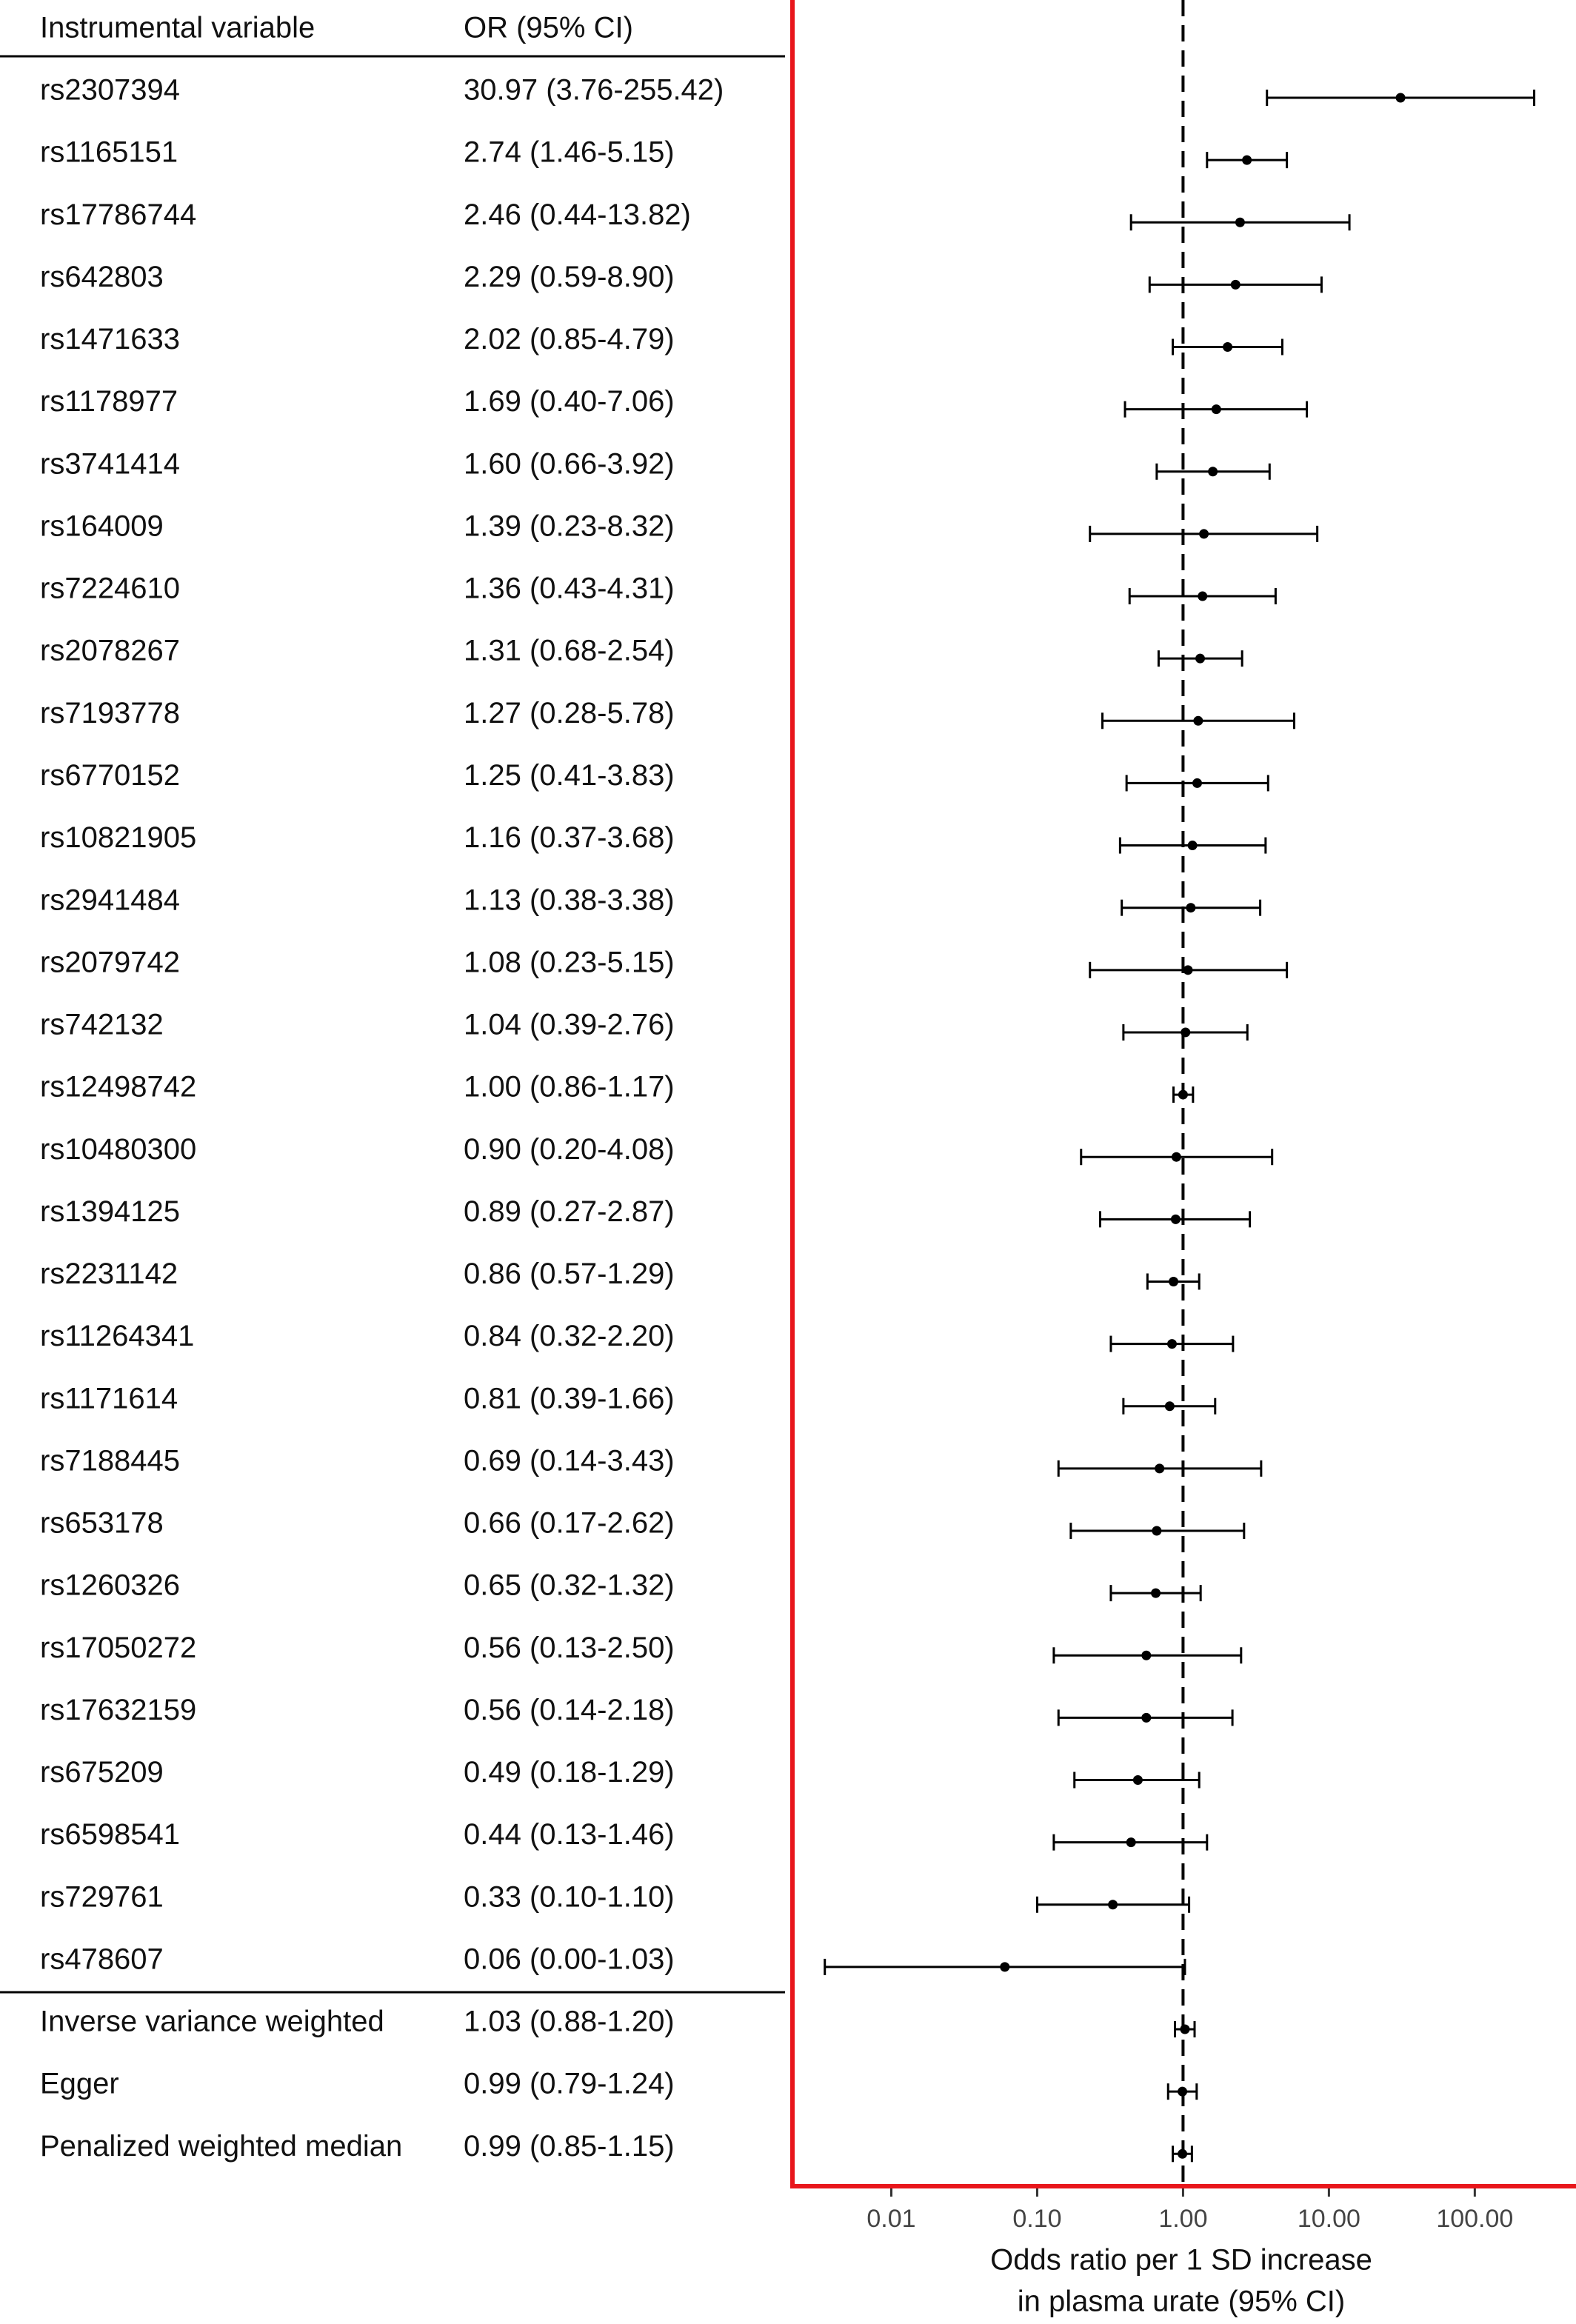  I want to click on row-label: rs2307394, so click(110, 90).